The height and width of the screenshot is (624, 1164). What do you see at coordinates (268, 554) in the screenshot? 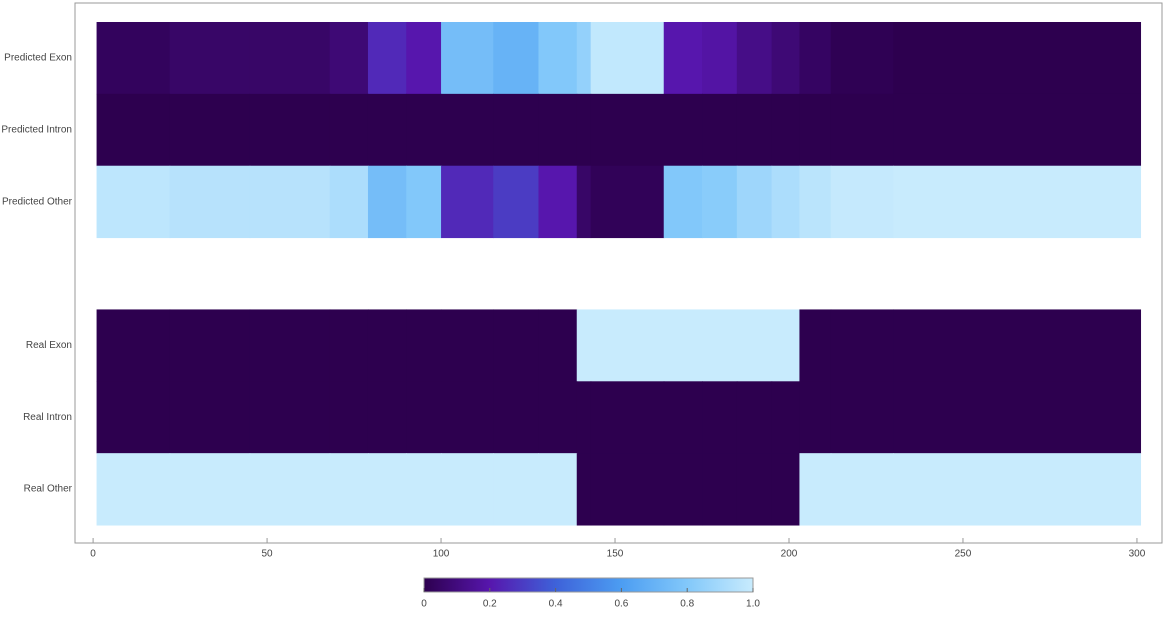
I see `x-tick-label: 50` at bounding box center [268, 554].